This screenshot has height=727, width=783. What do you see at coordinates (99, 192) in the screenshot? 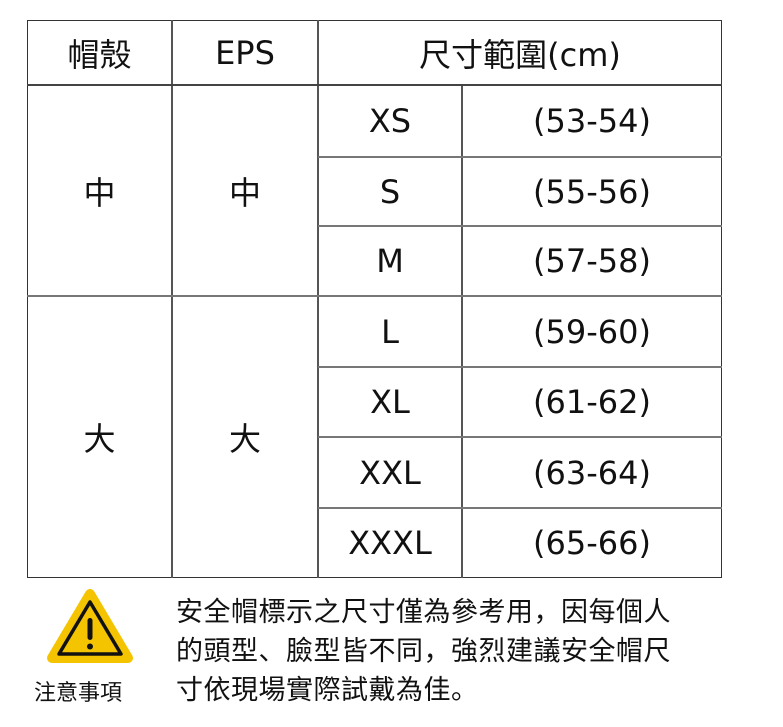
I see `shell-medium: 中` at bounding box center [99, 192].